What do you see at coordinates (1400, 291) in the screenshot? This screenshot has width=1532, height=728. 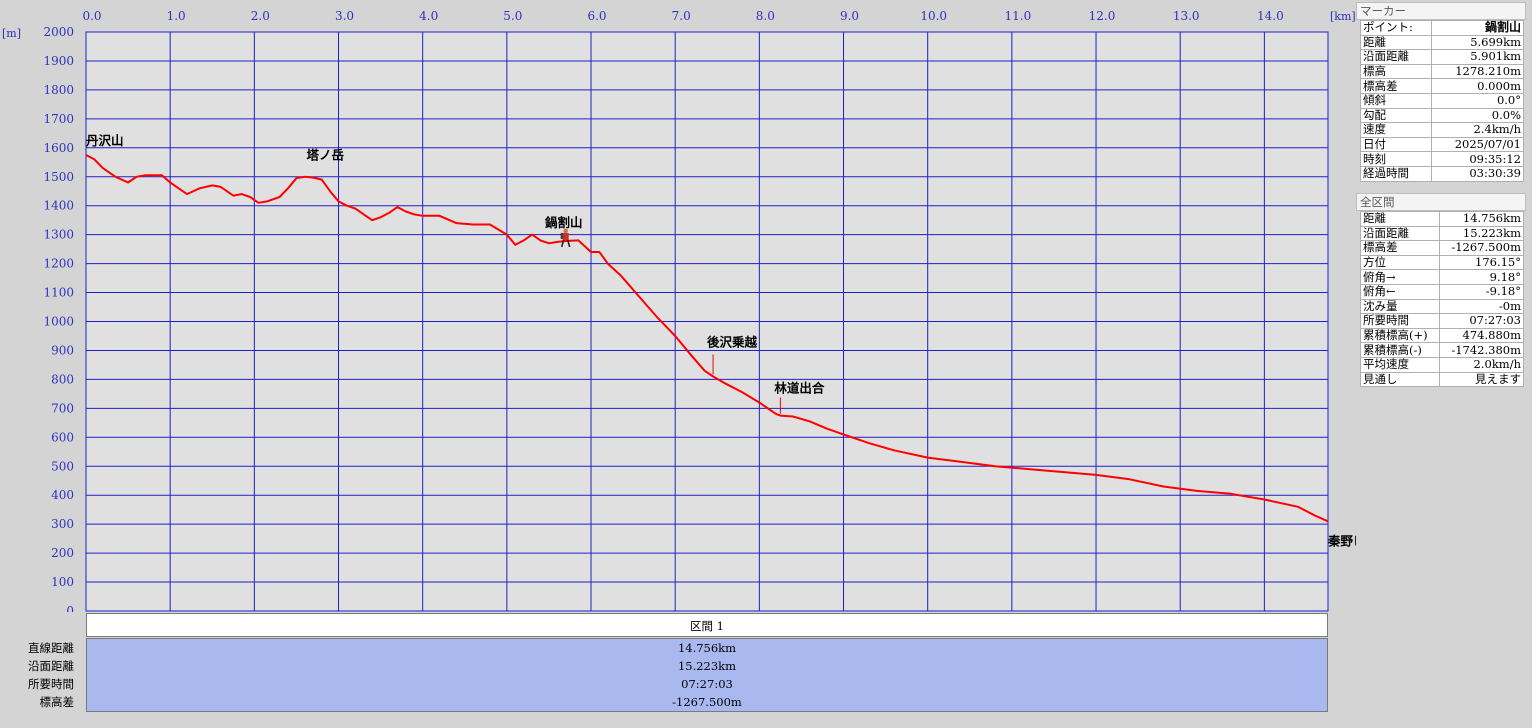 I see `total-label: 俯角←` at bounding box center [1400, 291].